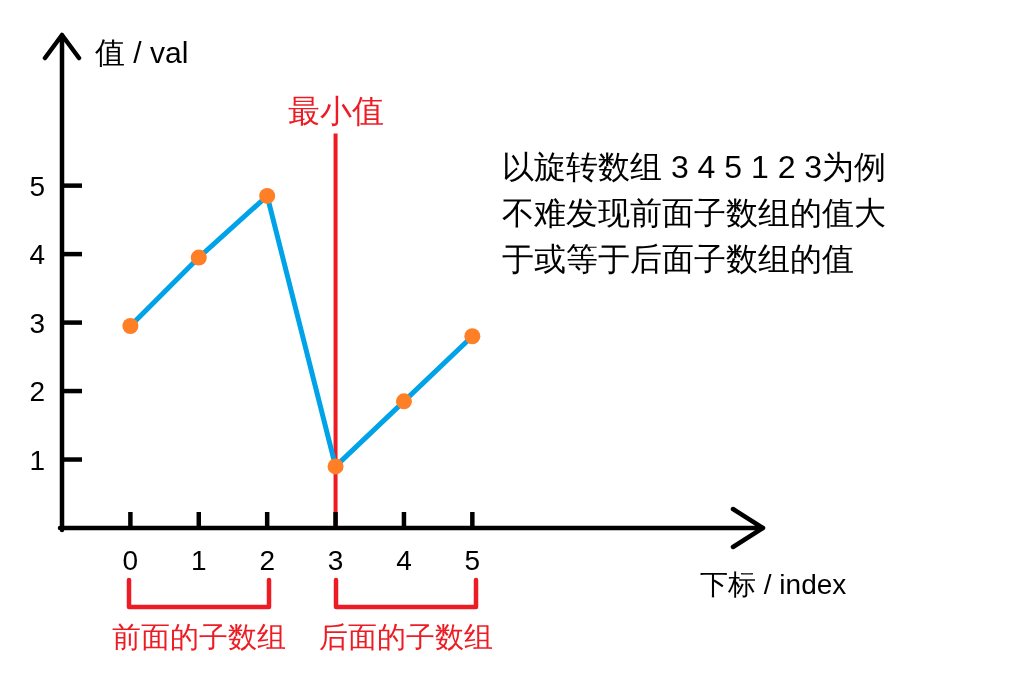  Describe the element at coordinates (37, 392) in the screenshot. I see `y-tick-label: 2` at that location.